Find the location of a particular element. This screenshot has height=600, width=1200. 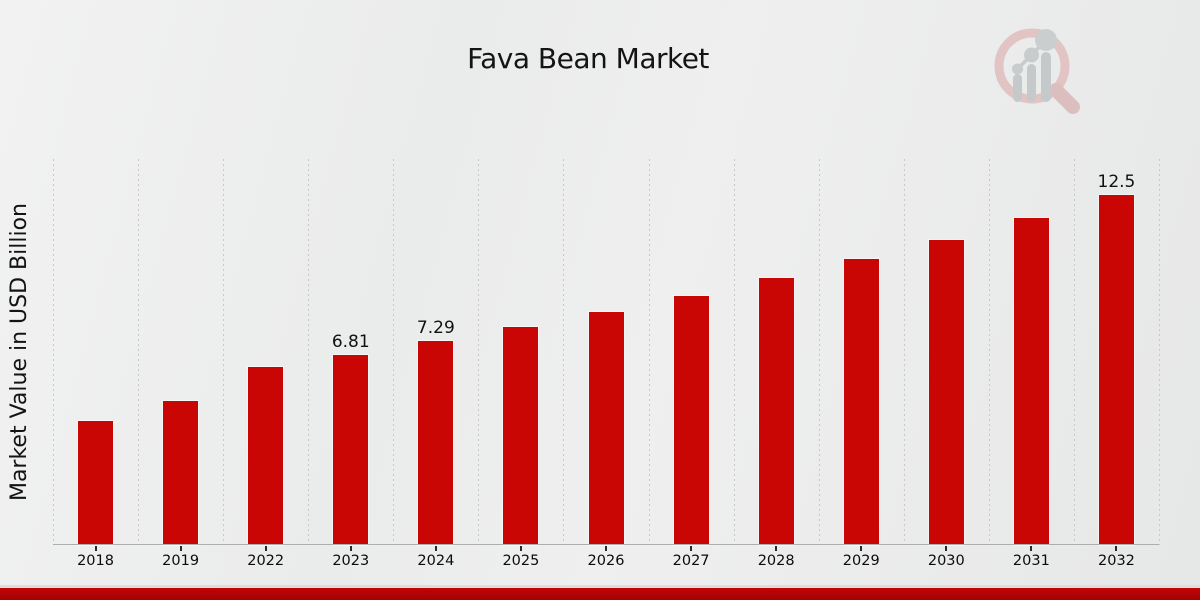

y-axis-label: Market Value in USD Billion is located at coordinates (19, 352).